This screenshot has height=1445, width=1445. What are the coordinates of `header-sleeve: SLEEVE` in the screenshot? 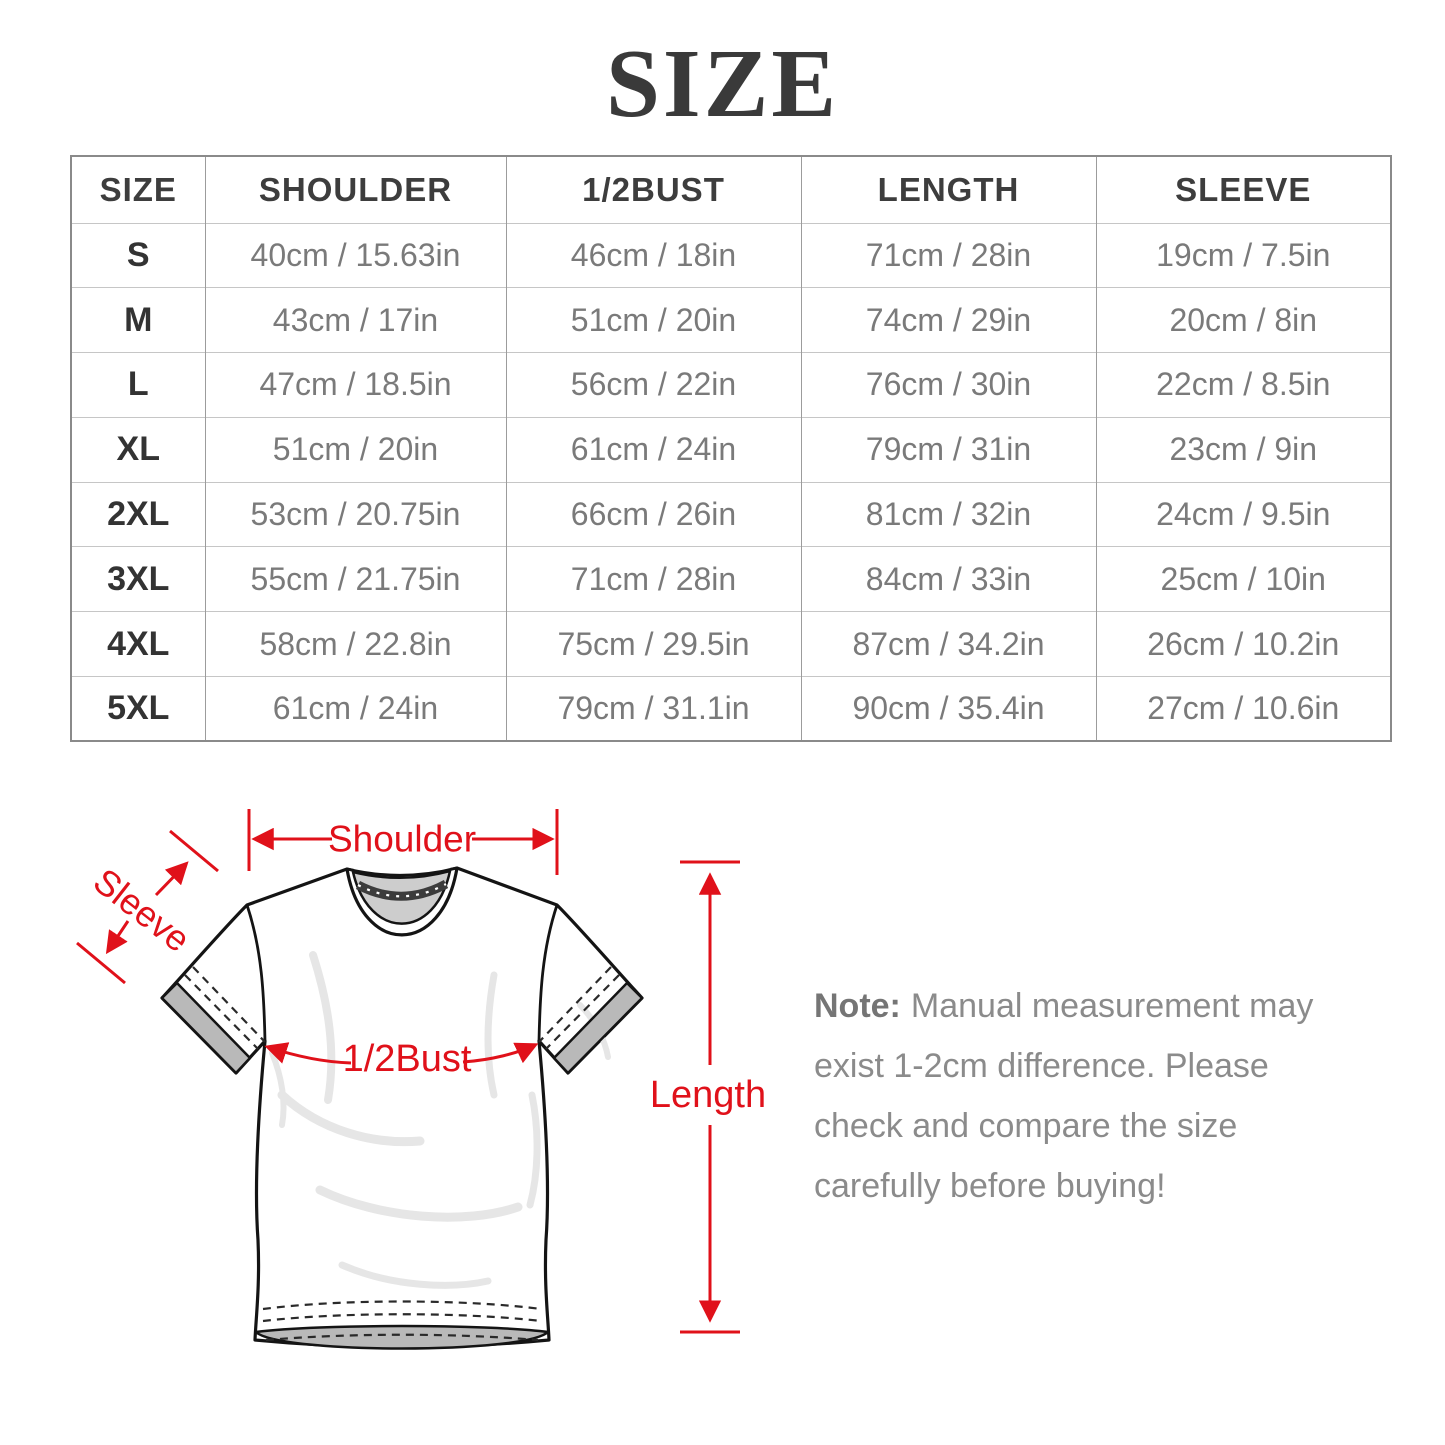 It's located at (1243, 189).